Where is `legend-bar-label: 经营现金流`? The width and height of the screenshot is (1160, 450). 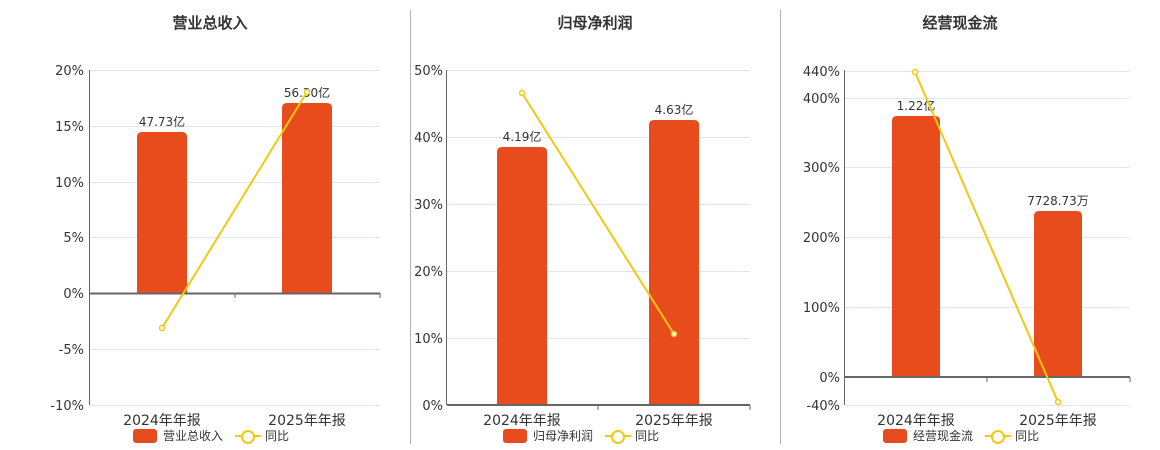
legend-bar-label: 经营现金流 is located at coordinates (943, 436).